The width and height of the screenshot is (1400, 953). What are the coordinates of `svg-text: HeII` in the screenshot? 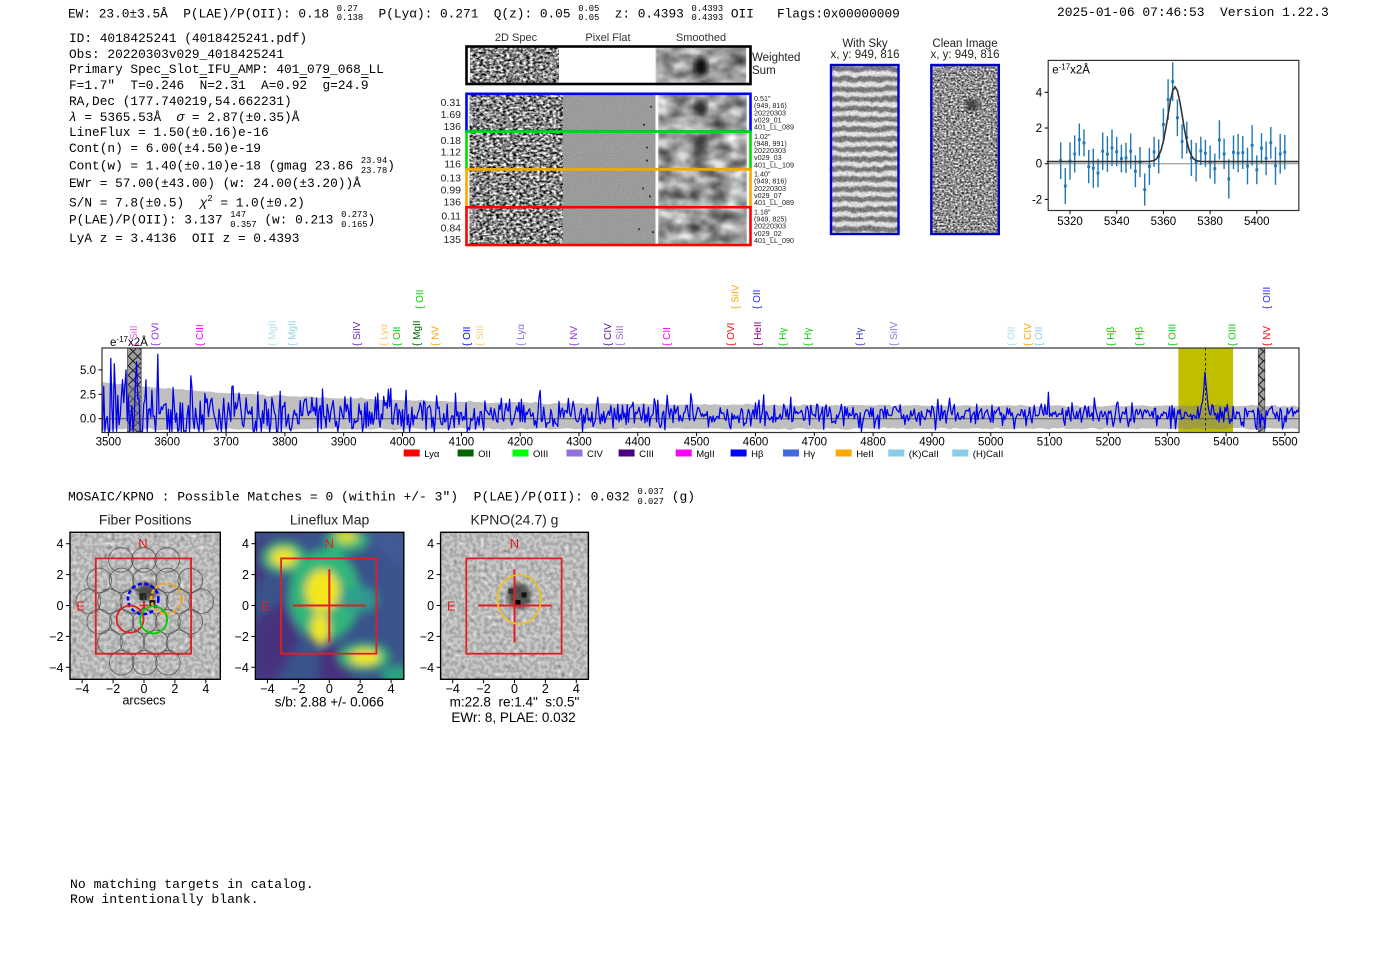 It's located at (864, 454).